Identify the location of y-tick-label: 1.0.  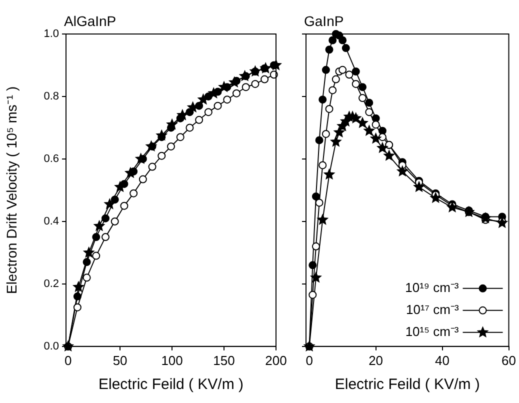
(51, 34).